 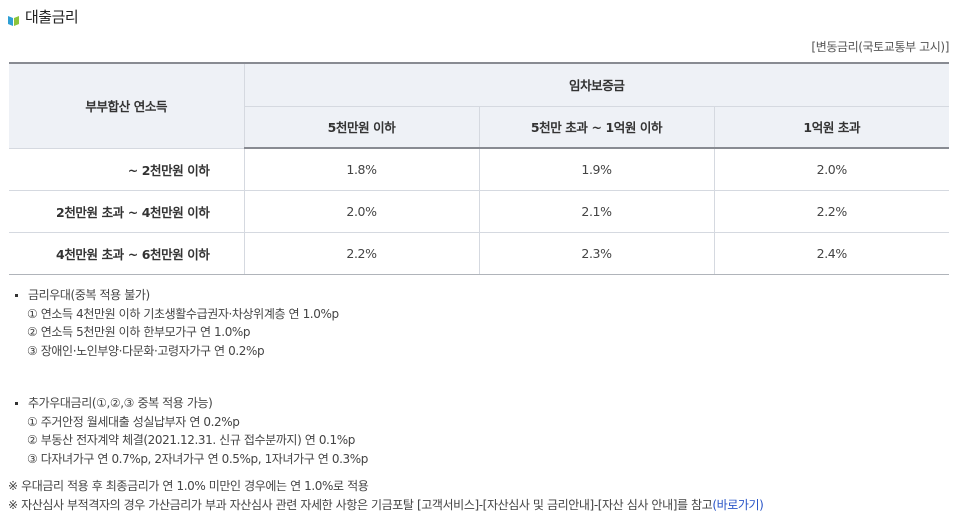 I want to click on table-row: 2천만원 초과 ~ 4천만원 이하 2.0% 2.1% 2.2%, so click(x=479, y=211).